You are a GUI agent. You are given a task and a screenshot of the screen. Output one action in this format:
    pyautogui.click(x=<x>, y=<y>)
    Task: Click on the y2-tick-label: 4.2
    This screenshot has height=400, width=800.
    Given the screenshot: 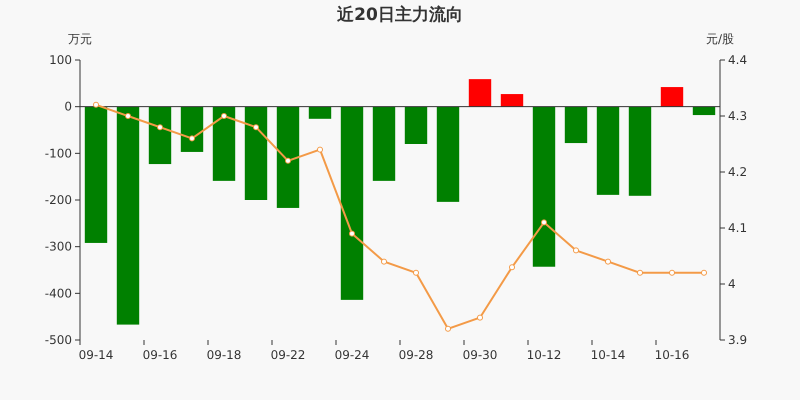 What is the action you would take?
    pyautogui.click(x=738, y=172)
    